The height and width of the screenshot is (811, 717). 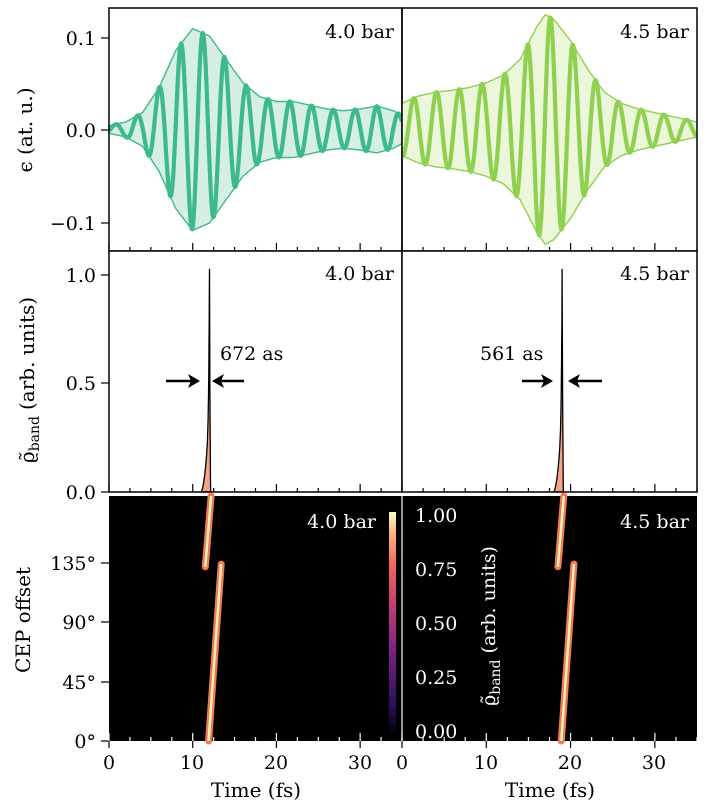 I want to click on heatmap-panel-left: 4.0 bar, so click(x=255, y=618).